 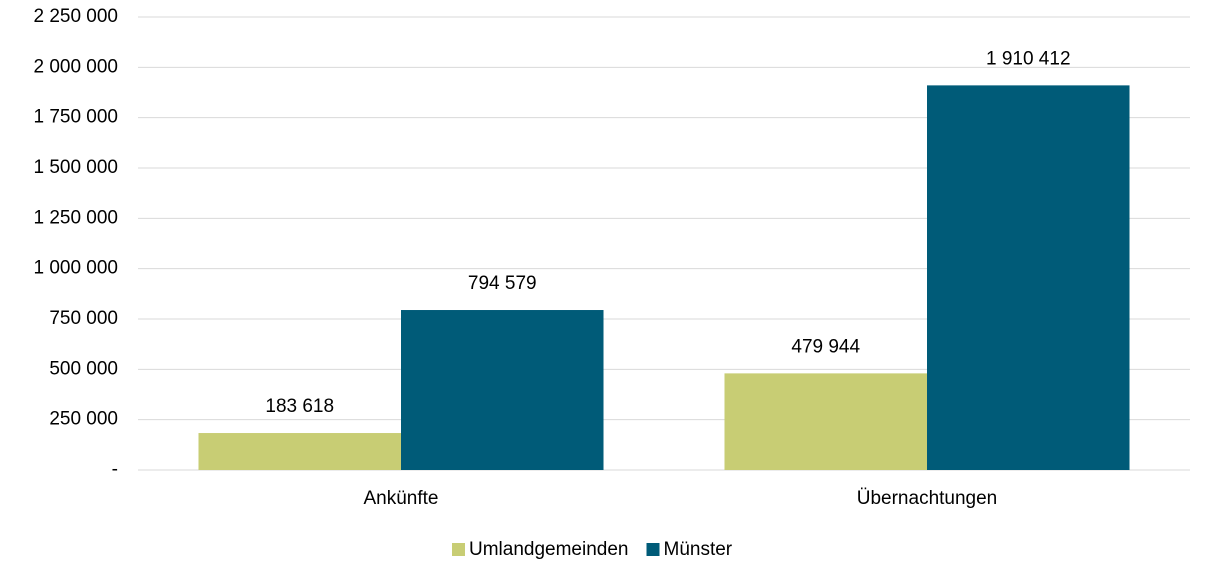 I want to click on y-tick-label: 1 750 000, so click(x=75, y=117).